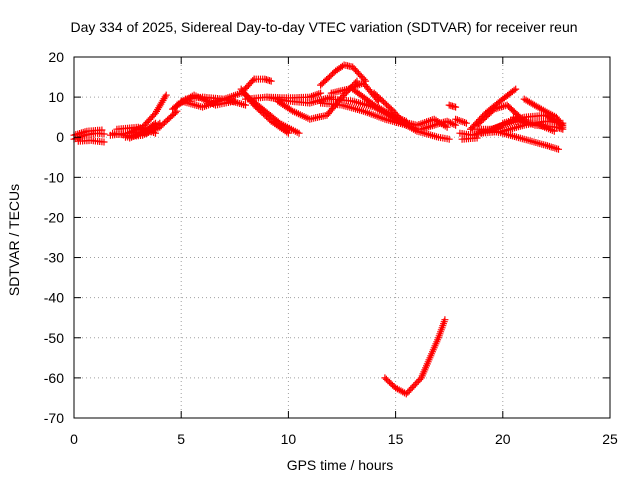 The height and width of the screenshot is (480, 640). What do you see at coordinates (54, 338) in the screenshot?
I see `y-tick-label: -50` at bounding box center [54, 338].